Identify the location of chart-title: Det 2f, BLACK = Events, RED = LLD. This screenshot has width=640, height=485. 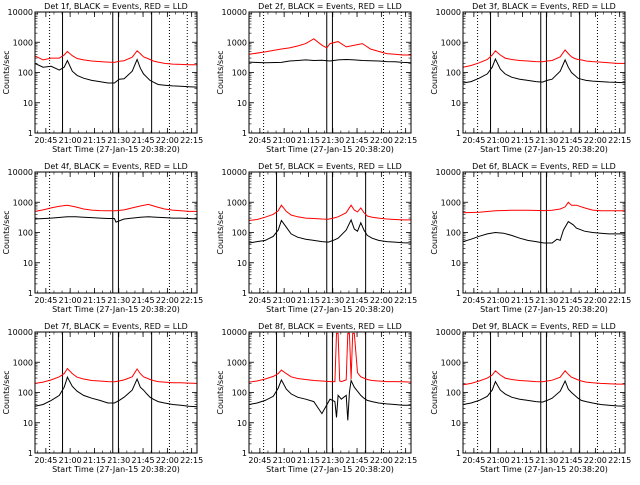
(330, 6).